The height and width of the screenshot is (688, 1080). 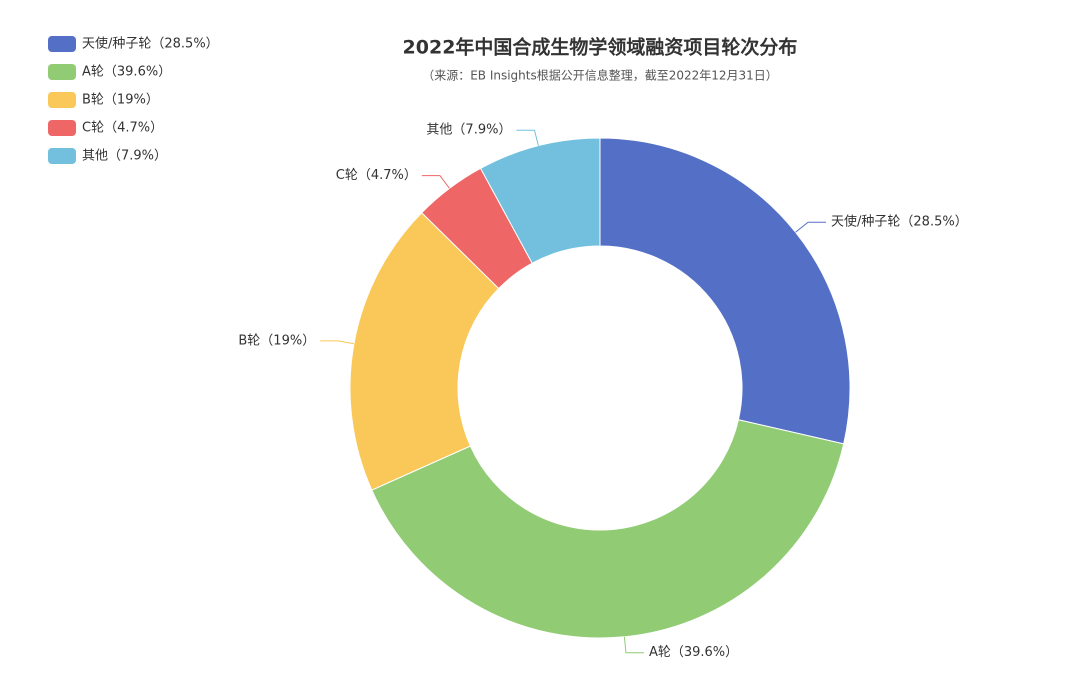 What do you see at coordinates (150, 44) in the screenshot?
I see `legend-label: 天使/种子轮（28.5%）` at bounding box center [150, 44].